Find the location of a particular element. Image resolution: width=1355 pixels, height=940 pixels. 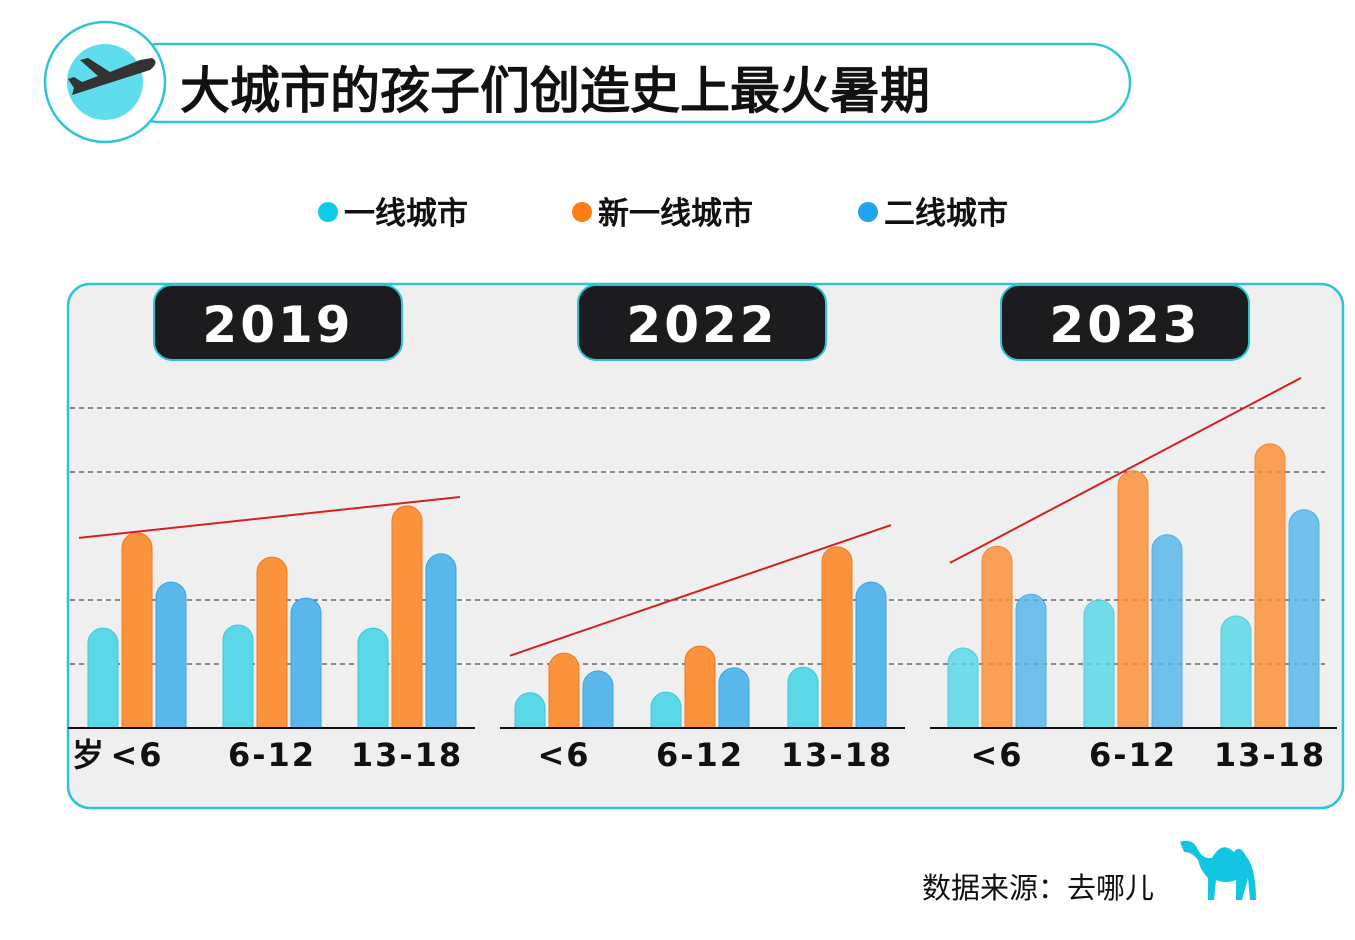

source-text: 数据来源：去哪儿 is located at coordinates (1038, 888).